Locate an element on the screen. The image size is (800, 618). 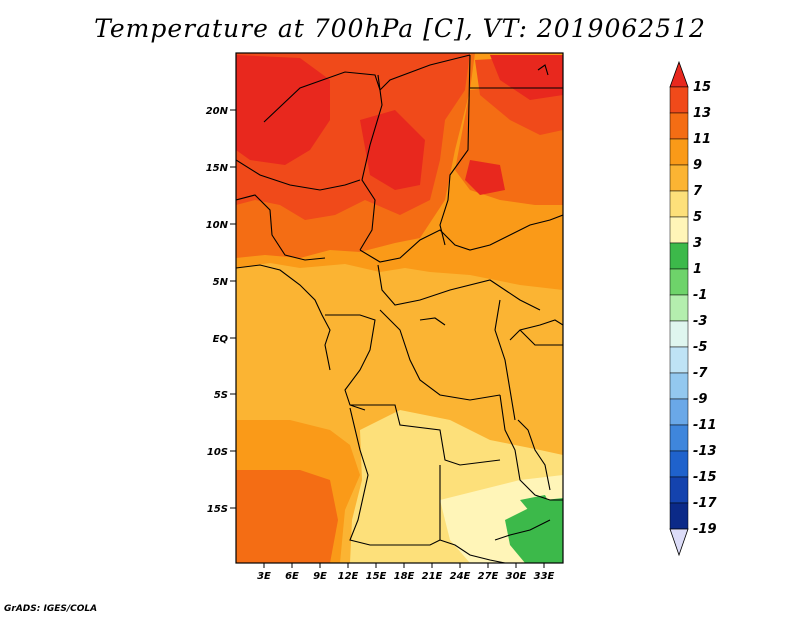
credit-text: GrADS: IGES/COLA is located at coordinates (51, 609).